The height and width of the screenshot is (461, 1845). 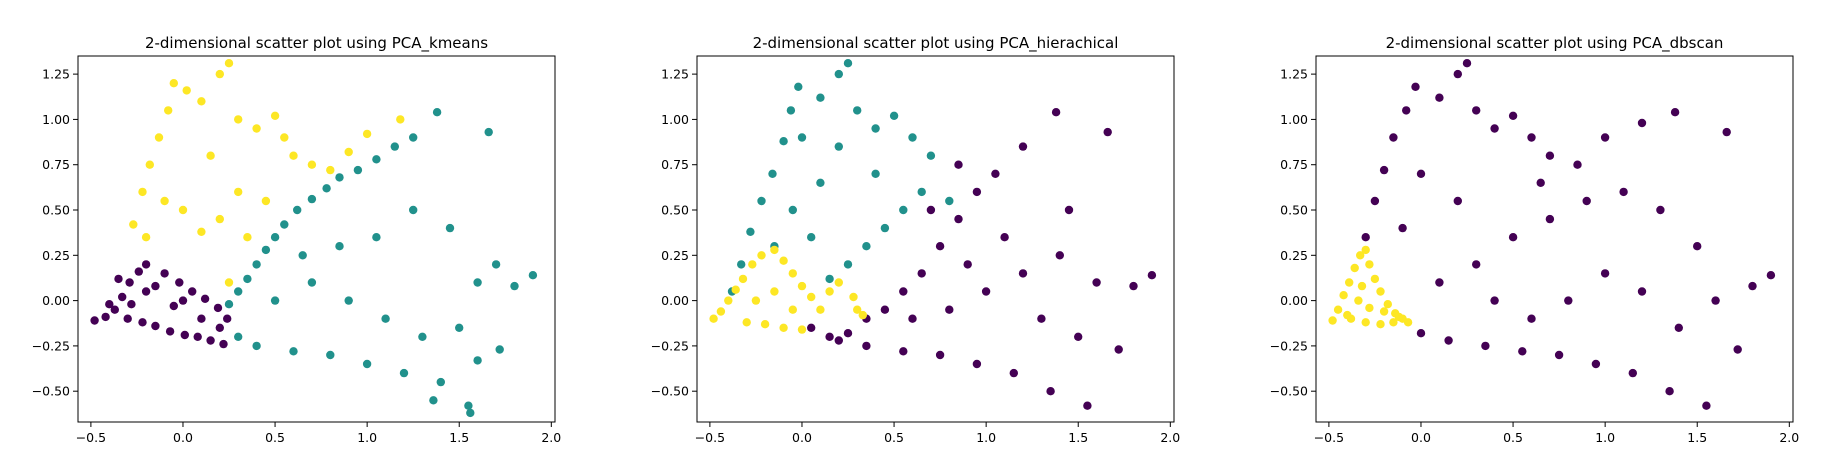 I want to click on y-tick-label: 0.25, so click(x=1294, y=255).